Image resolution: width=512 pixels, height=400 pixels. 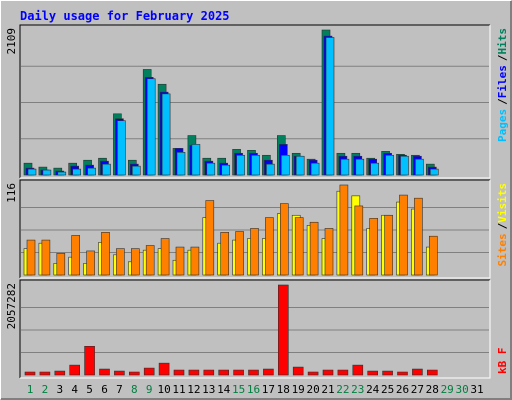 I want to click on x-tick-label: 3, so click(x=59, y=389).